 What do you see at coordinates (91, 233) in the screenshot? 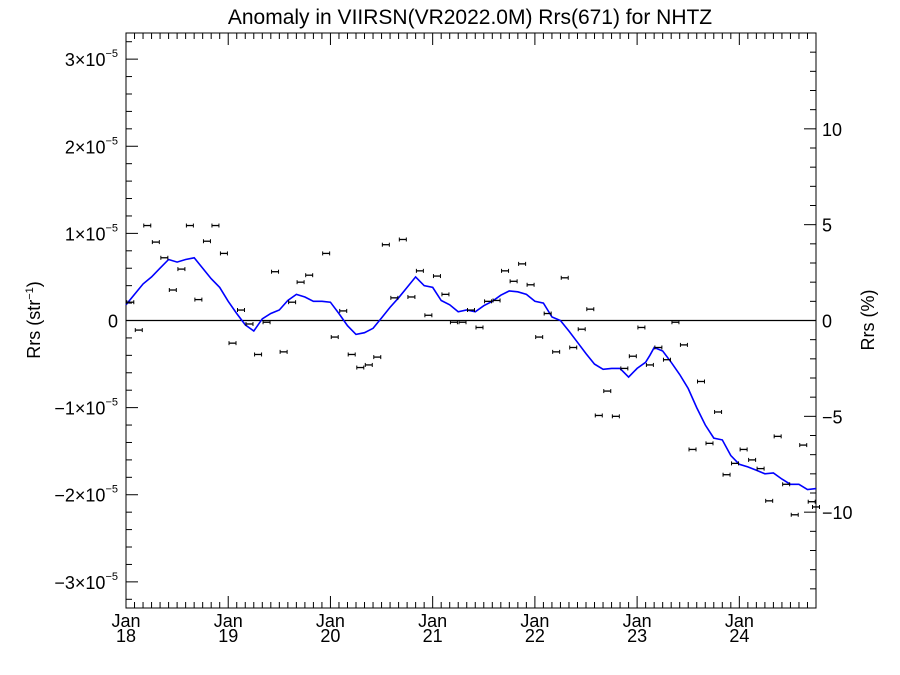
I see `y-tick-label: 1×10⁻⁵` at bounding box center [91, 233].